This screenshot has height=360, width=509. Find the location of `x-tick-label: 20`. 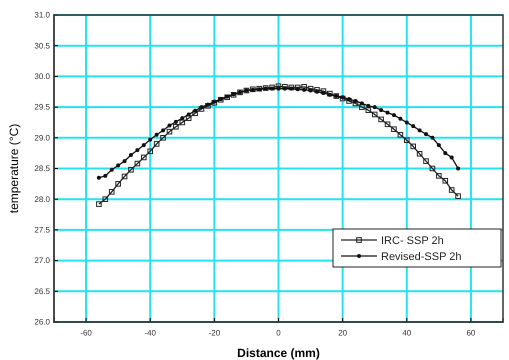

x-tick-label: 20 is located at coordinates (343, 333).